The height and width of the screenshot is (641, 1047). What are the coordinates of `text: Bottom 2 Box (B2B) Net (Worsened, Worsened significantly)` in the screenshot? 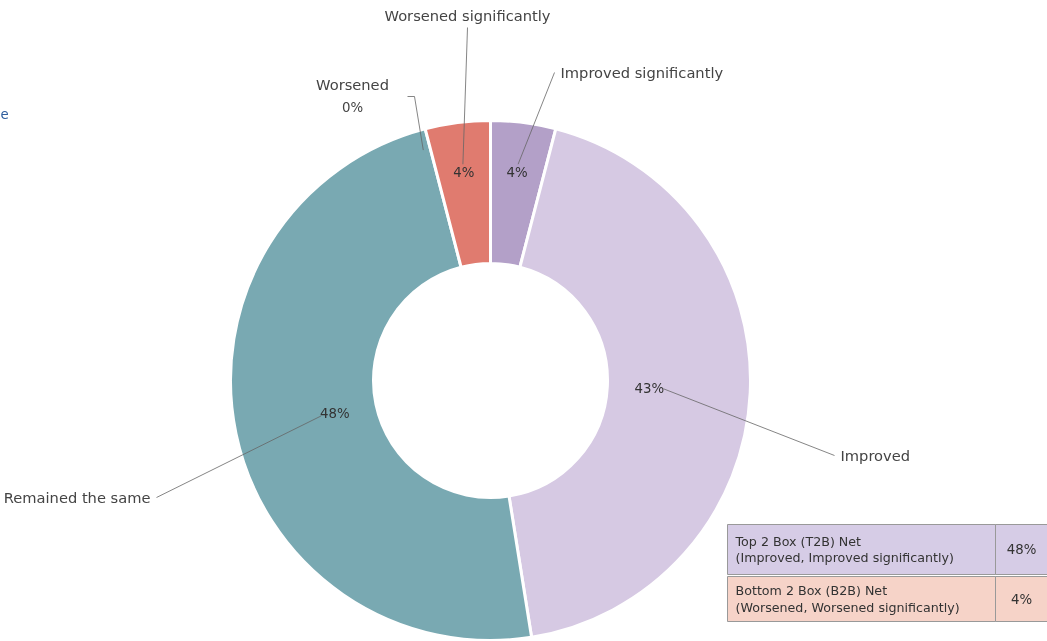 It's located at (847, 599).